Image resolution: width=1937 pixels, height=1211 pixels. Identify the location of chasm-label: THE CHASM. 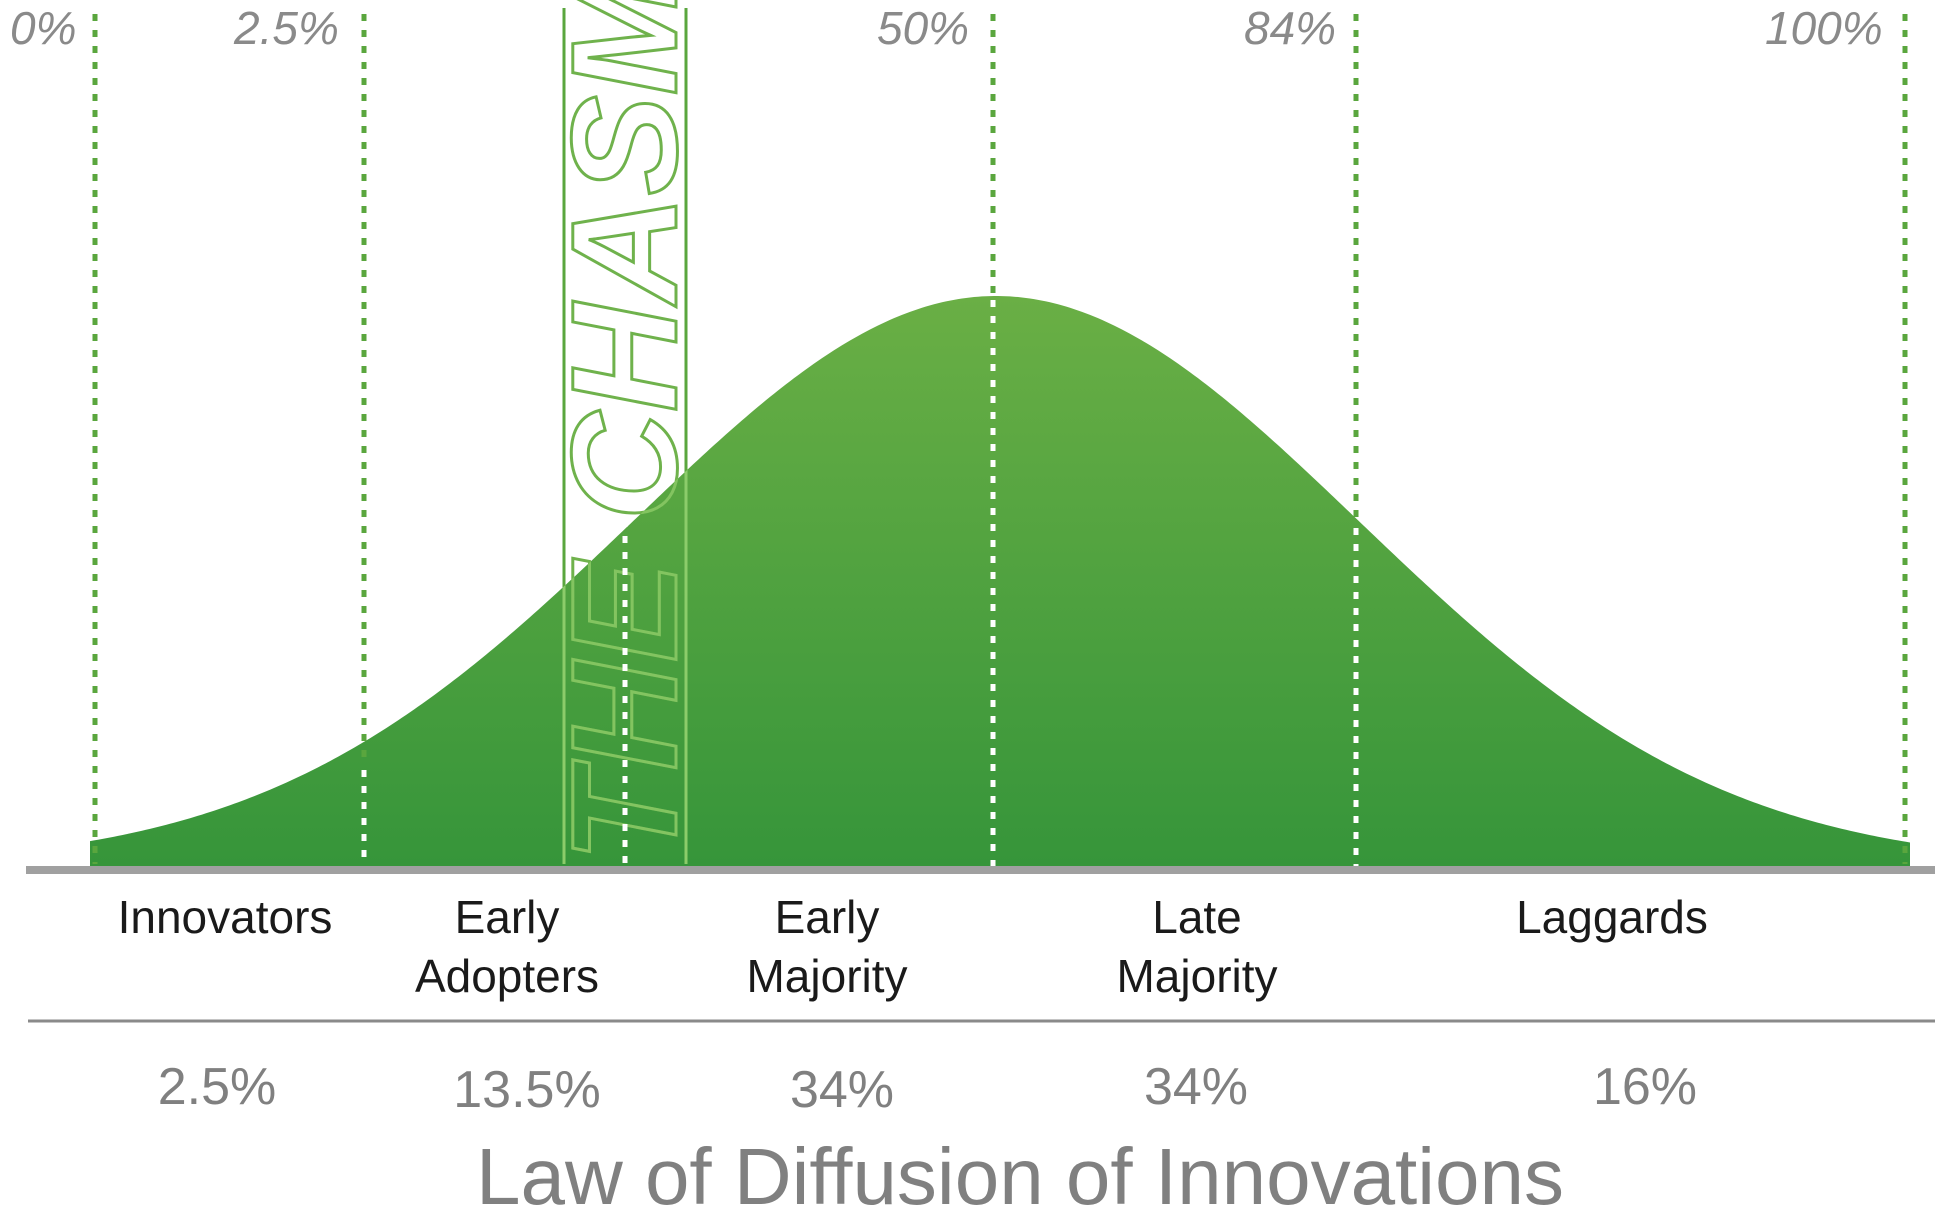
(624, 431).